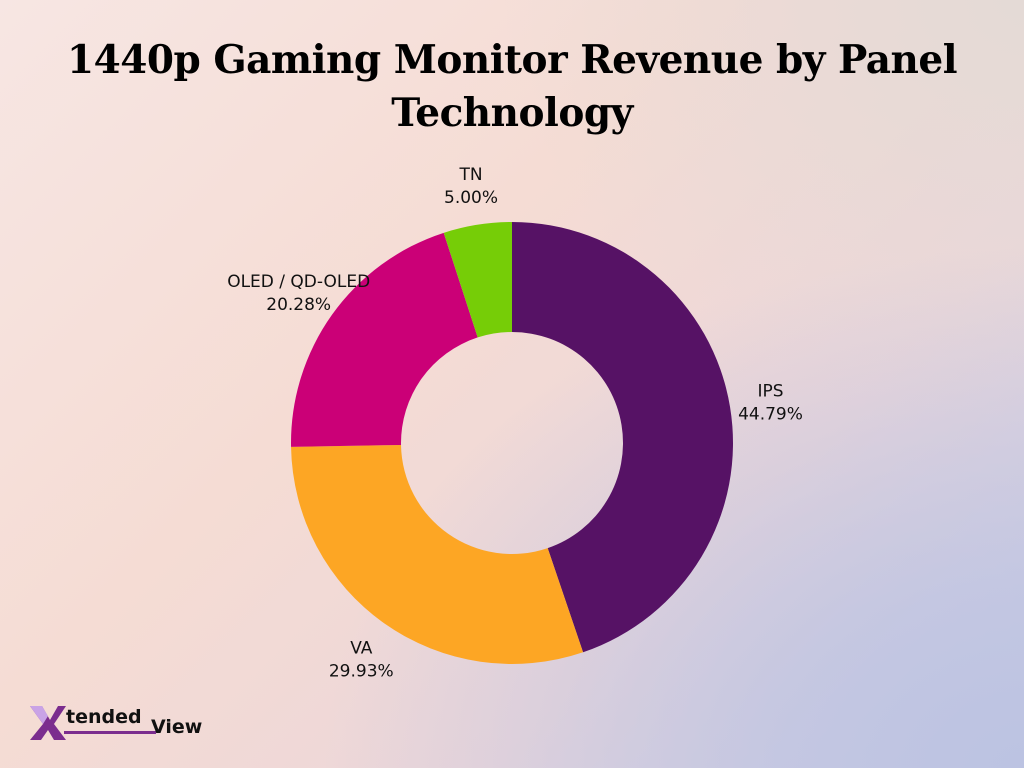 This screenshot has width=1024, height=768. What do you see at coordinates (48, 723) in the screenshot?
I see `logo-x-mark` at bounding box center [48, 723].